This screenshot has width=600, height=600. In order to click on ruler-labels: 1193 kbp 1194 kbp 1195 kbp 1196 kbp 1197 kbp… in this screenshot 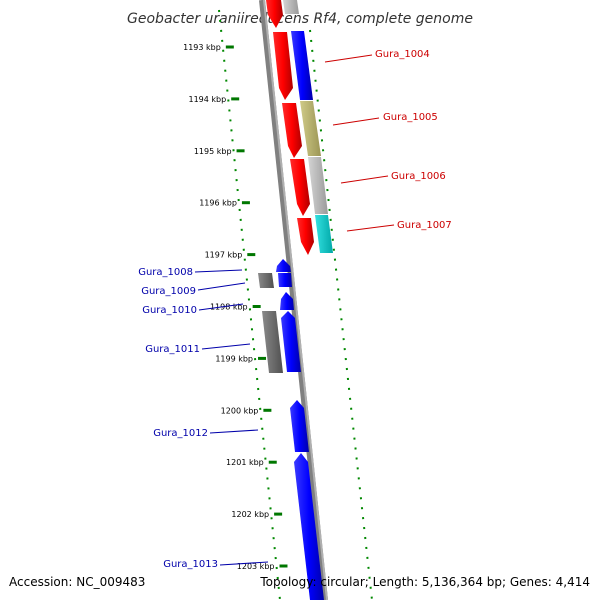, I will do `click(228, 307)`.